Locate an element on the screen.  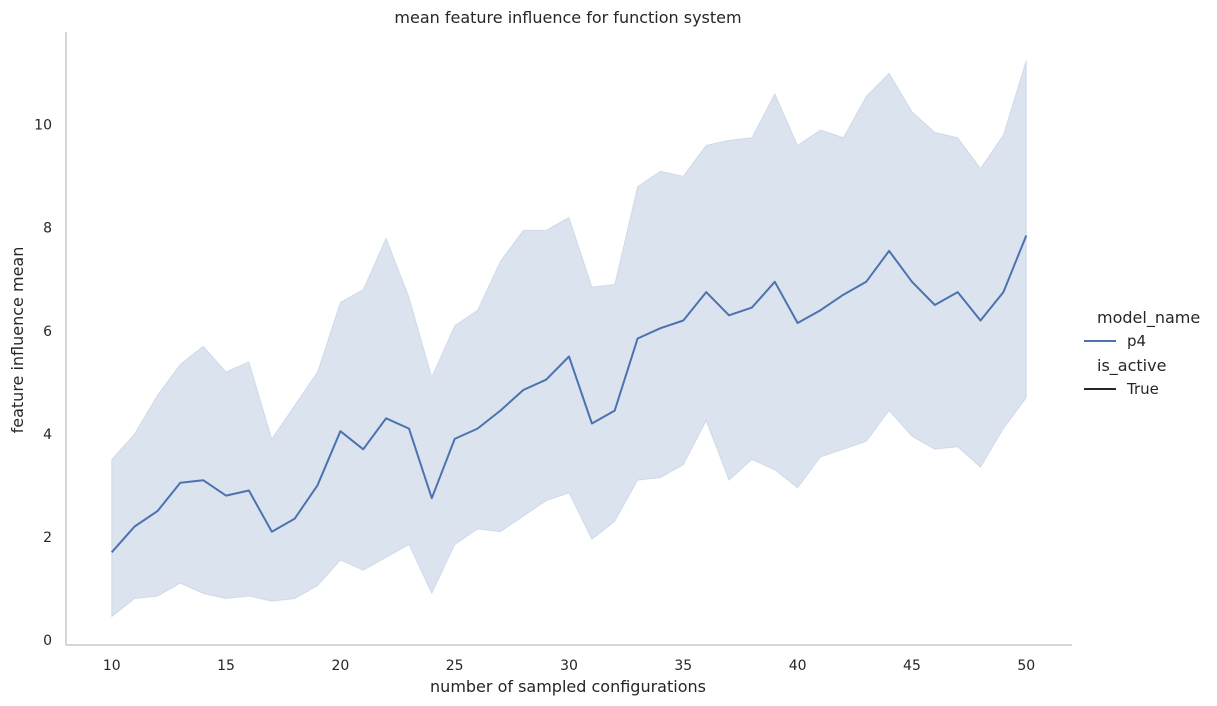
x-tick-label: 20 is located at coordinates (340, 666).